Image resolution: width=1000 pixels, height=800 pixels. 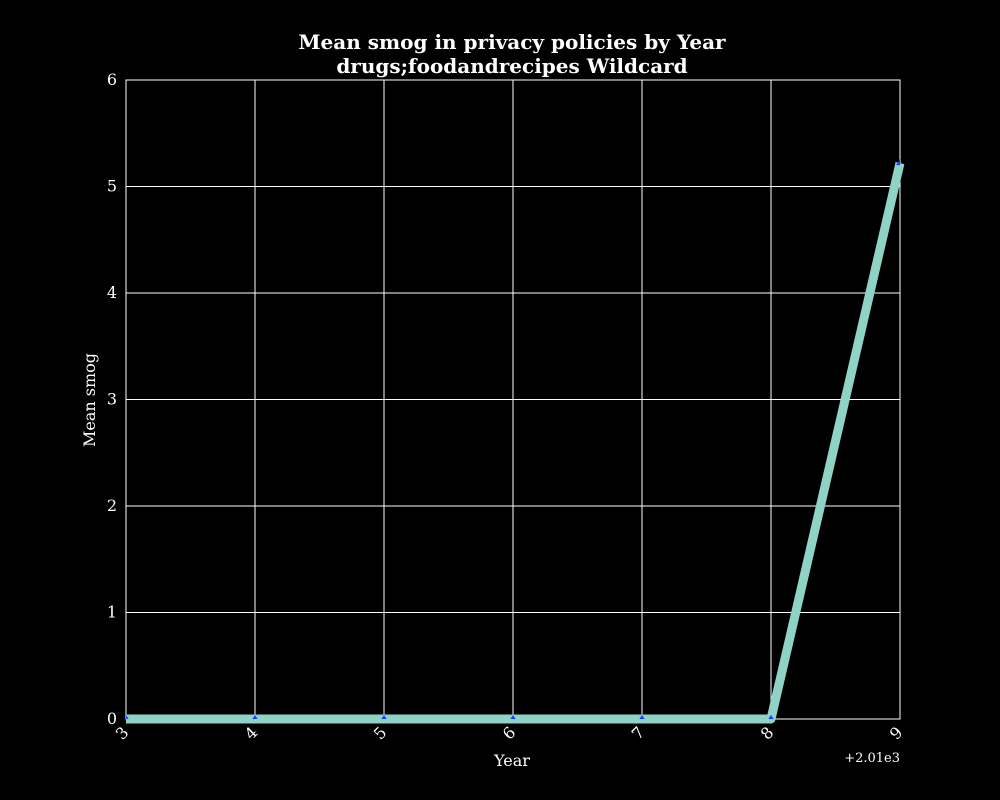 I want to click on y-tick-labels: 0 1 2 3 4 5 6, so click(x=112, y=399).